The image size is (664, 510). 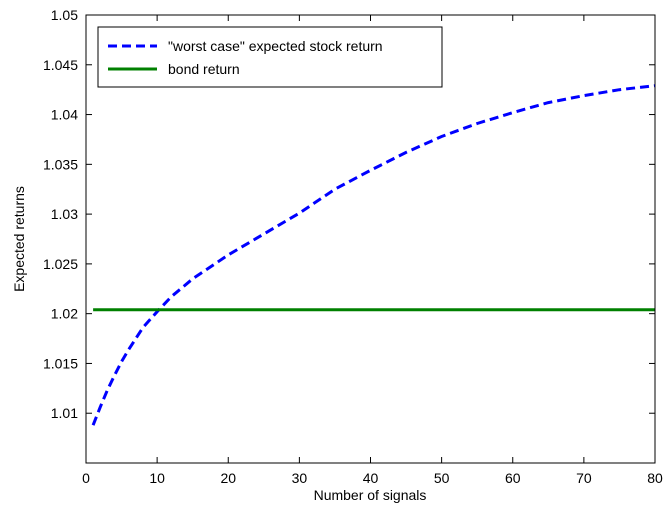 What do you see at coordinates (157, 478) in the screenshot?
I see `x-tick-label: 10` at bounding box center [157, 478].